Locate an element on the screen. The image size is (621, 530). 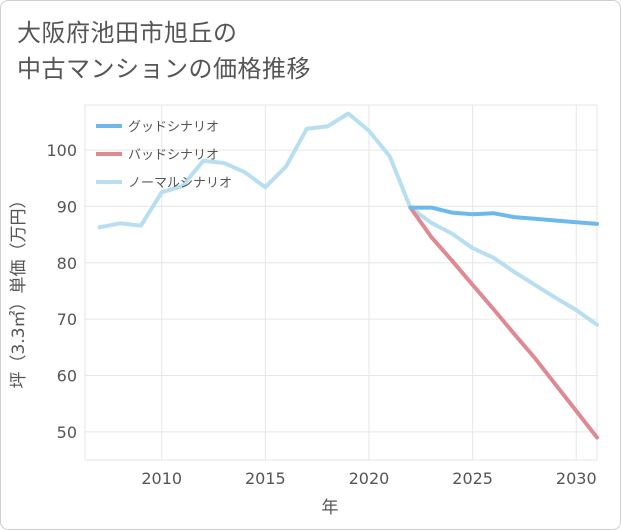
legend-label-2: ノーマルシナリオ is located at coordinates (180, 183).